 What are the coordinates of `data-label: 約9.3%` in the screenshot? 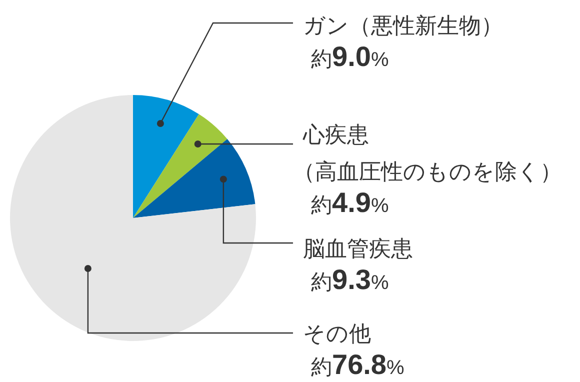 It's located at (350, 279).